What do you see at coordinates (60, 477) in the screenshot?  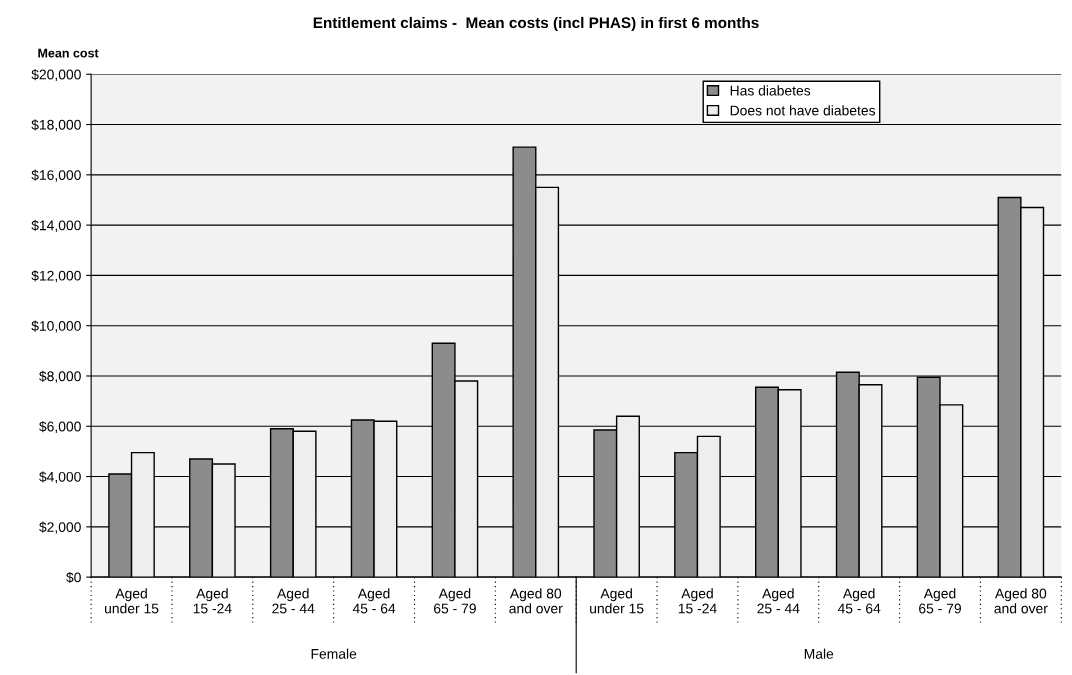 I see `y-tick-label: $4,000` at bounding box center [60, 477].